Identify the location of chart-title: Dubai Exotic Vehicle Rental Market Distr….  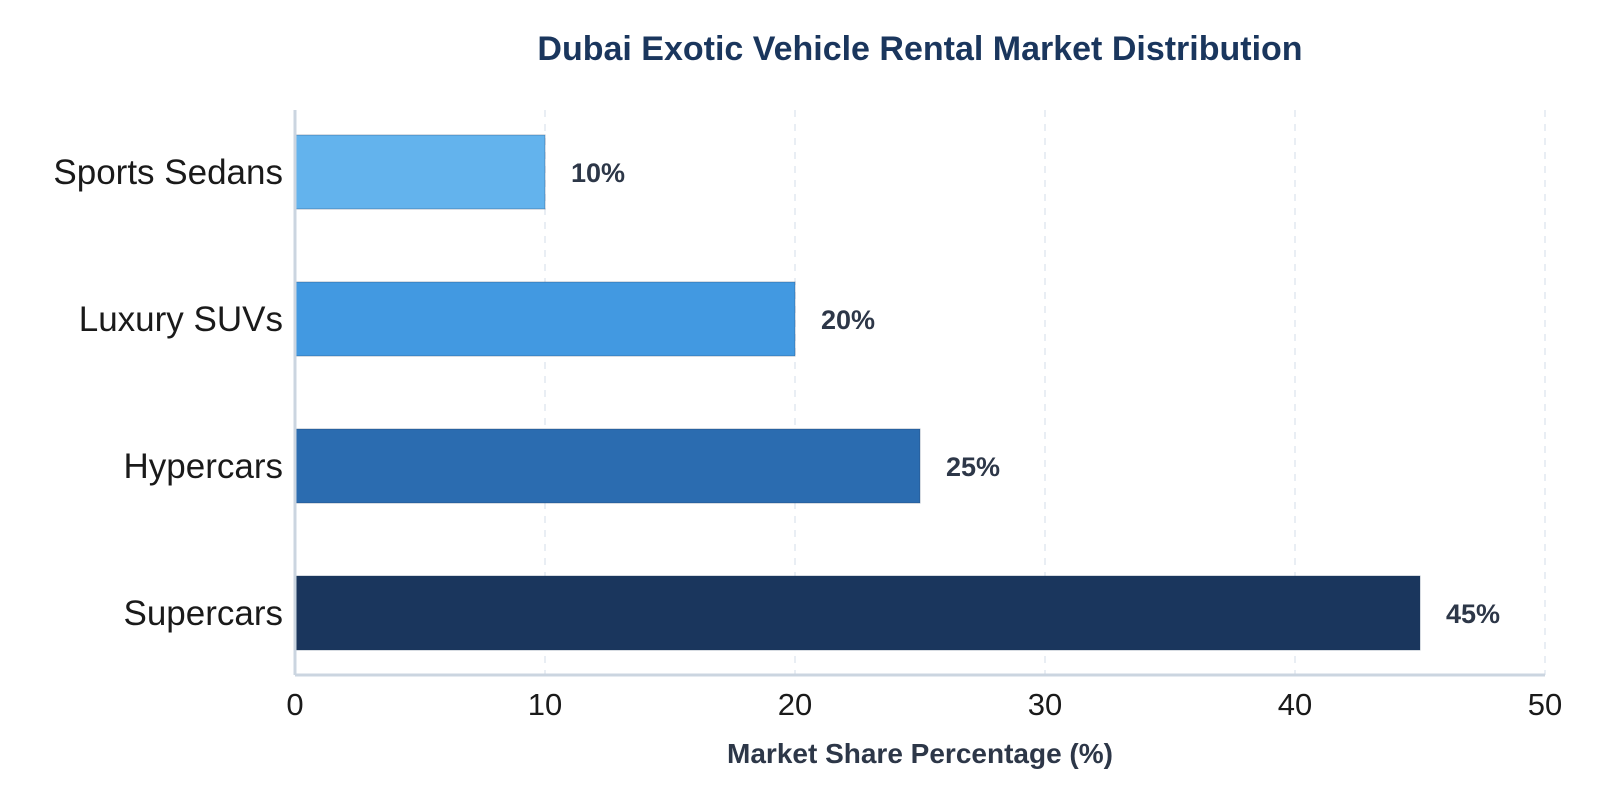
(919, 49).